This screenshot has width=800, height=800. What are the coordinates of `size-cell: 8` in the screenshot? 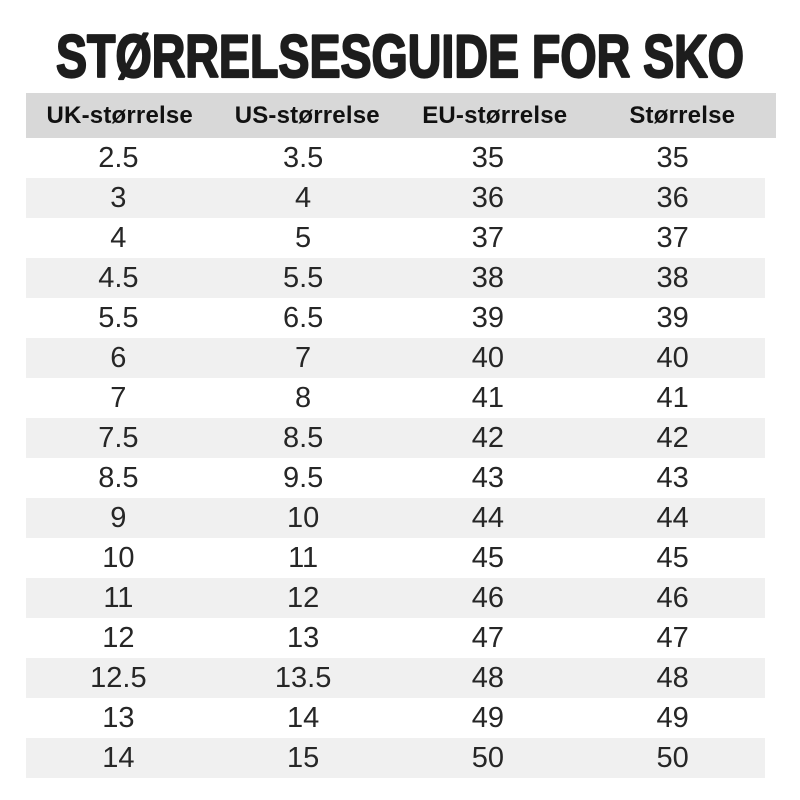 It's located at (303, 397).